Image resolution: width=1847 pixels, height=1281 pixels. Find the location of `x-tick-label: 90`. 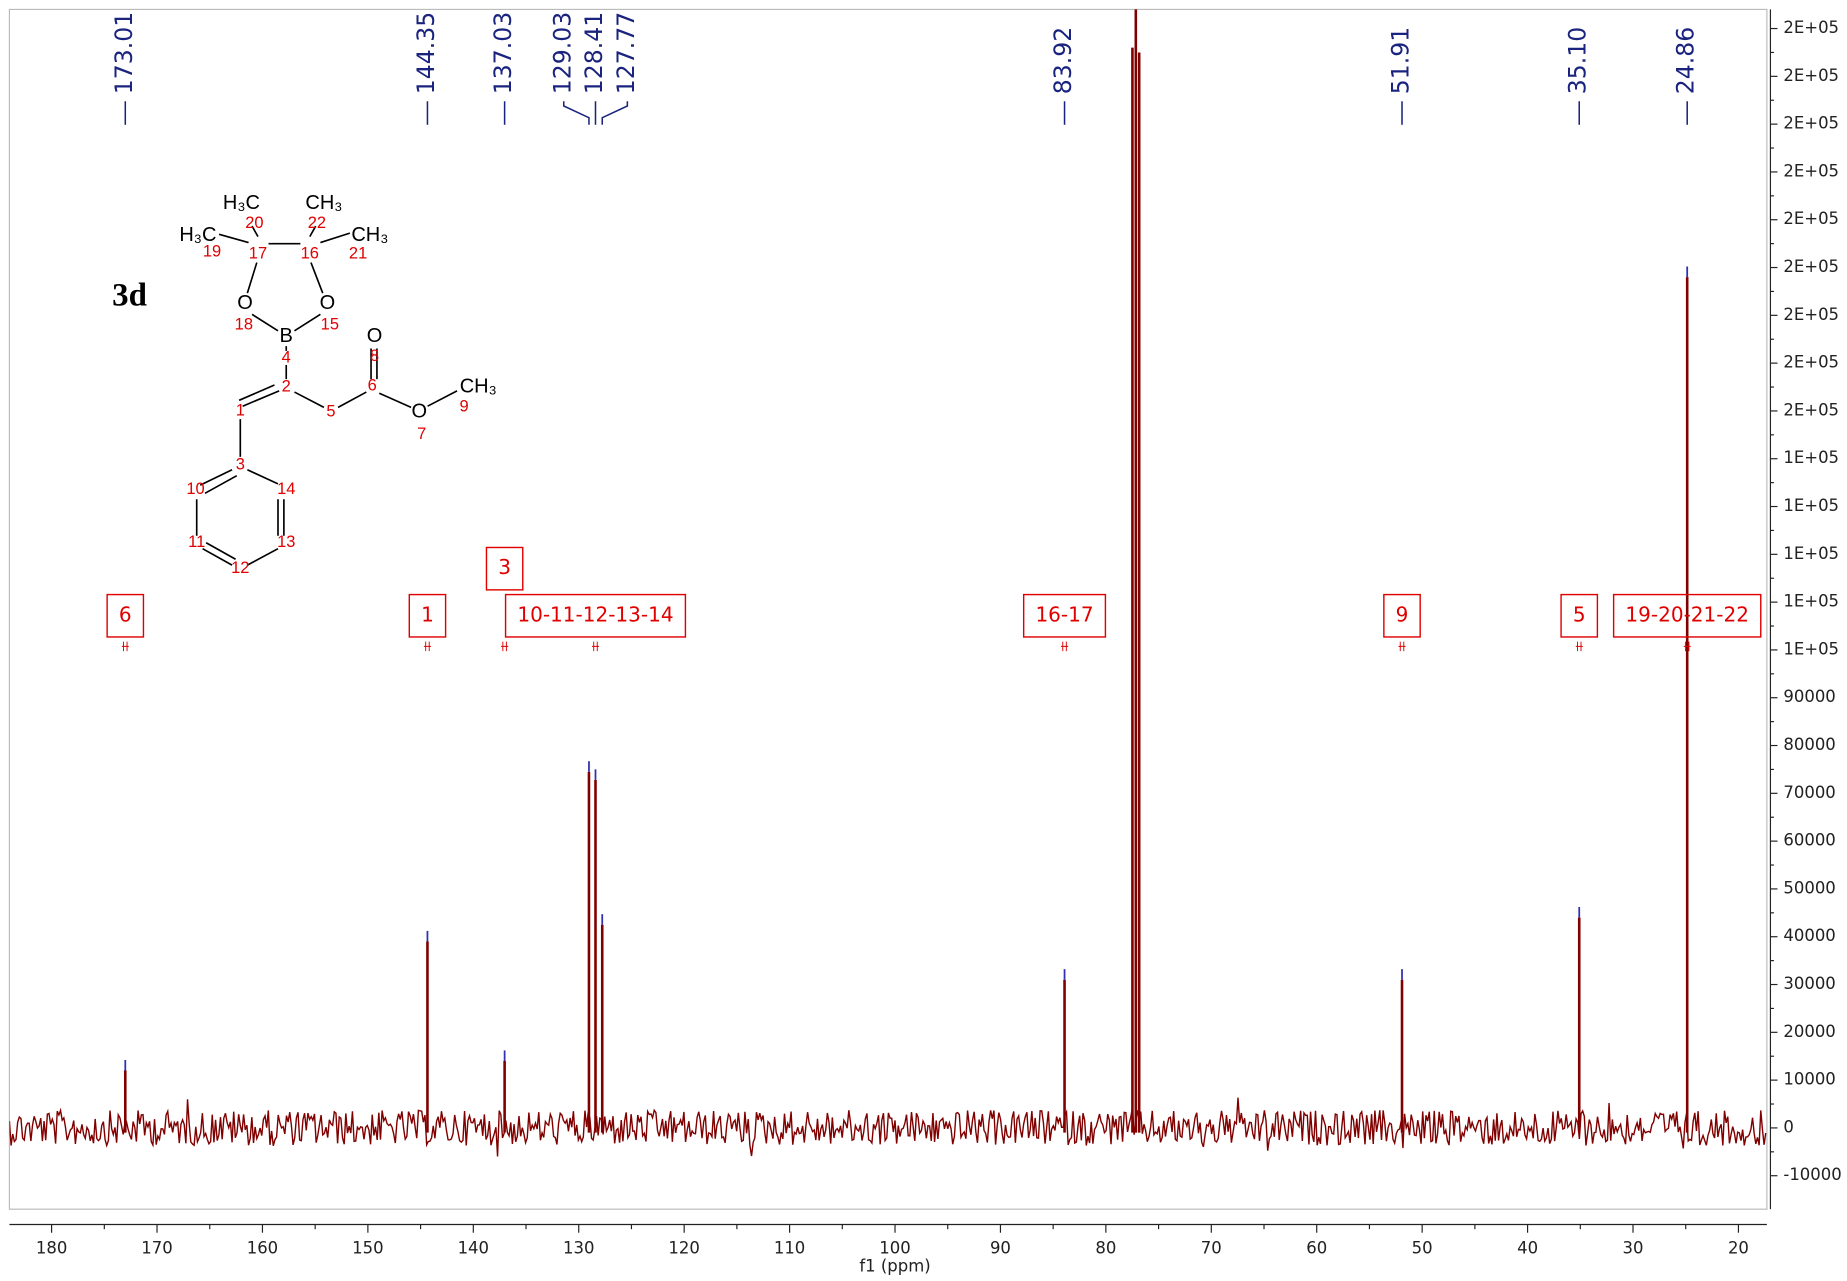

x-tick-label: 90 is located at coordinates (1000, 1248).